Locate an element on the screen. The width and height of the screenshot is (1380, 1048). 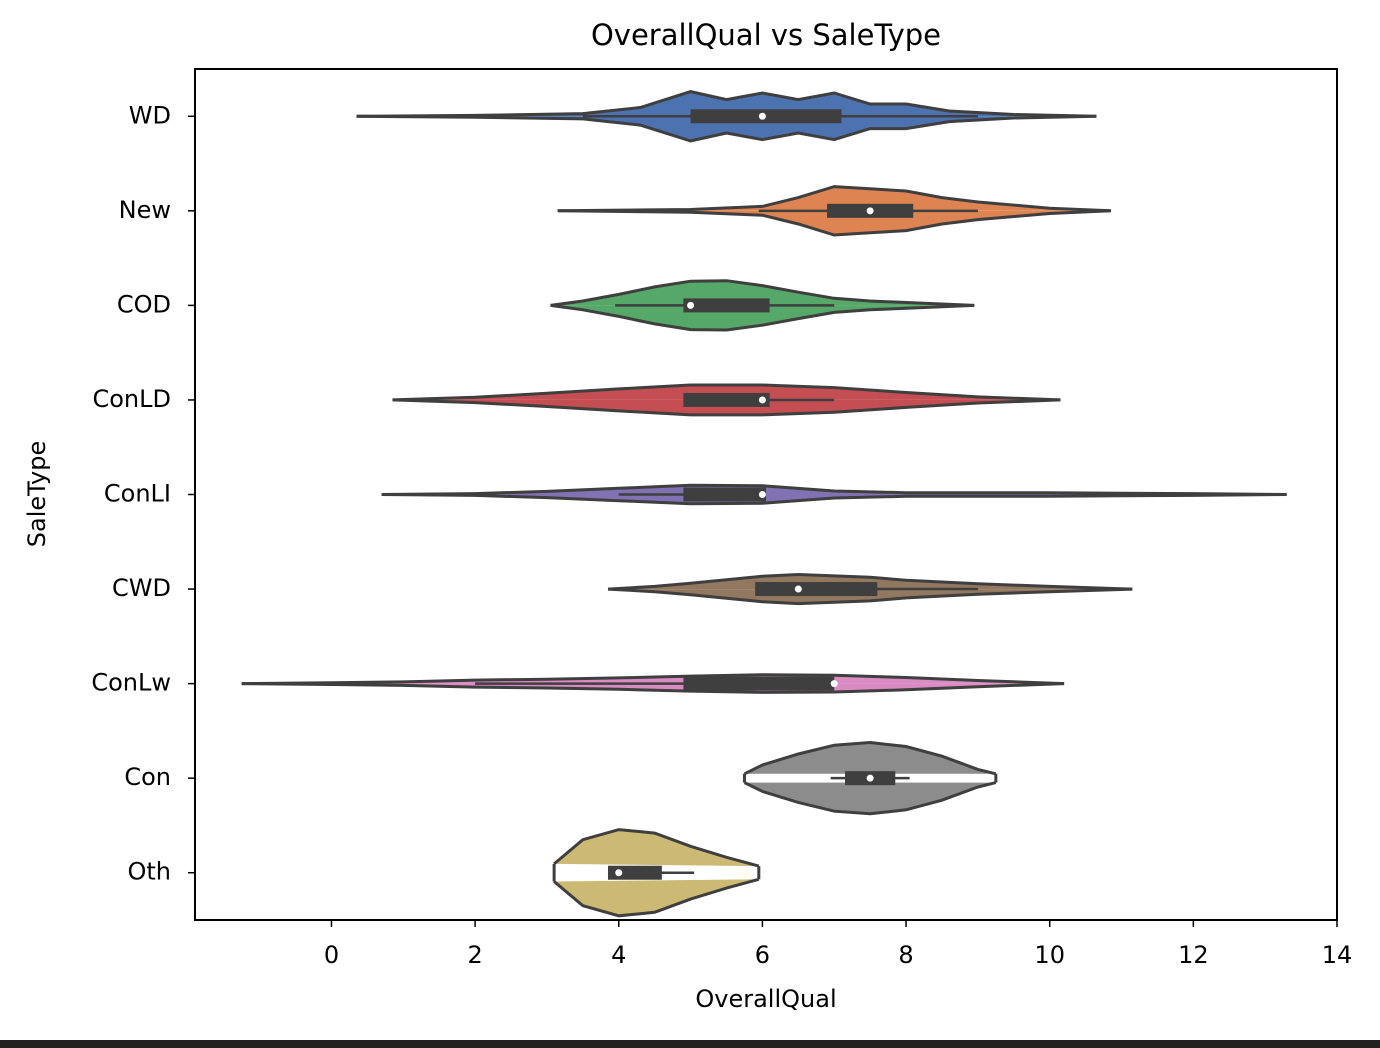
window-edge is located at coordinates (690, 1044).